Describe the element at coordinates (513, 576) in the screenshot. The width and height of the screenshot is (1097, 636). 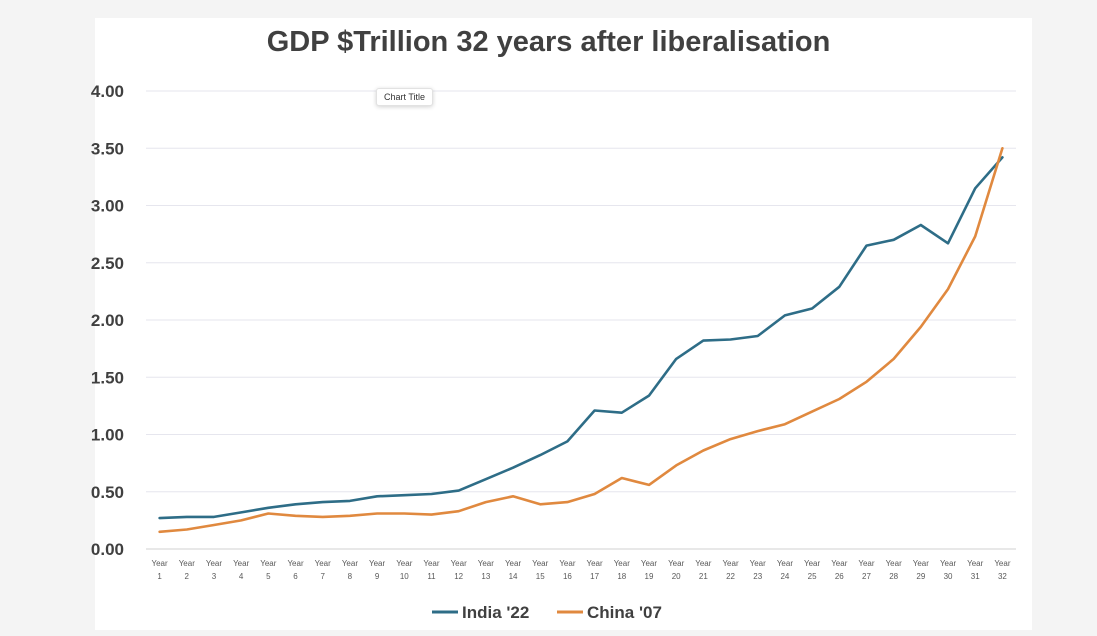
I see `x-tick-label-number: 14` at that location.